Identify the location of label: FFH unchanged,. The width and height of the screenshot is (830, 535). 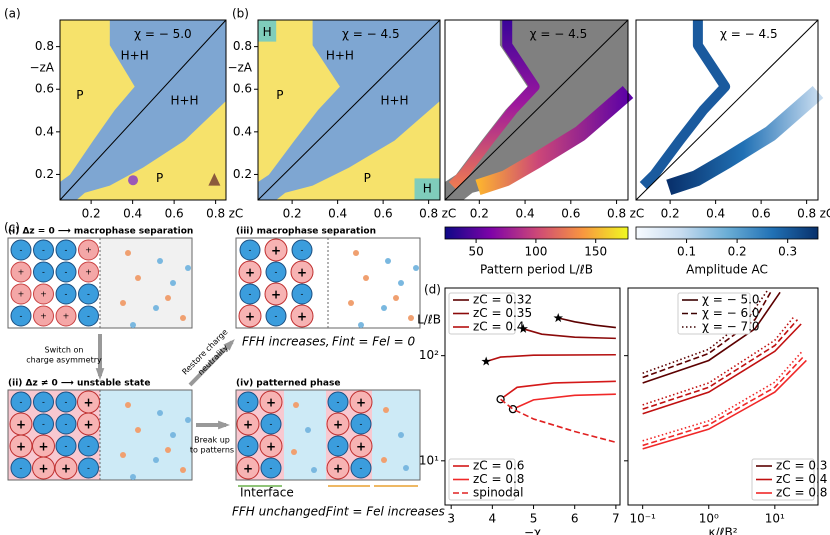
(280, 512).